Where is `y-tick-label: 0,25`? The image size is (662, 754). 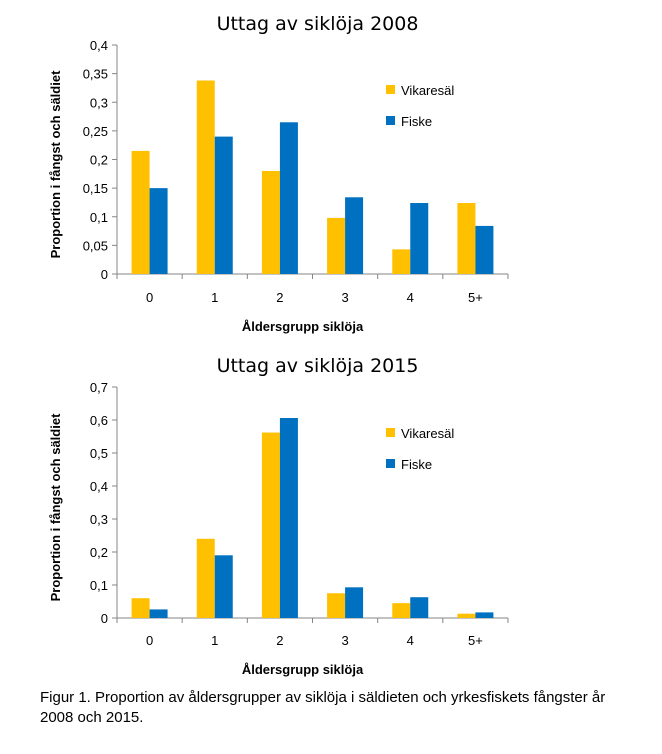
y-tick-label: 0,25 is located at coordinates (95, 131).